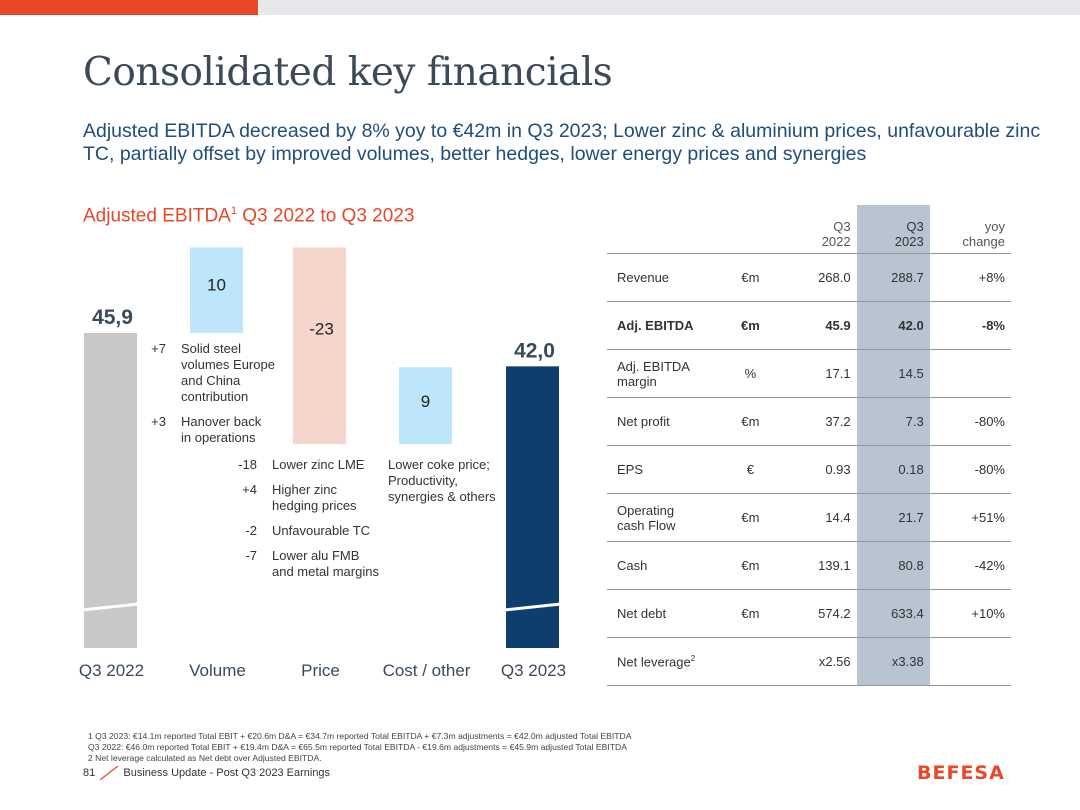 This screenshot has width=1080, height=810. I want to click on category-label-1: Volume, so click(217, 670).